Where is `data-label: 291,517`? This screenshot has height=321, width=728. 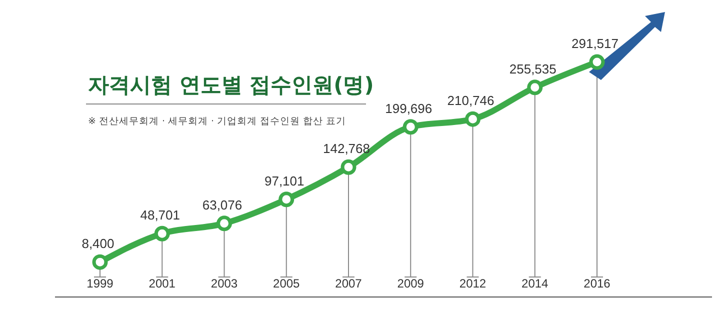 data-label: 291,517 is located at coordinates (595, 43).